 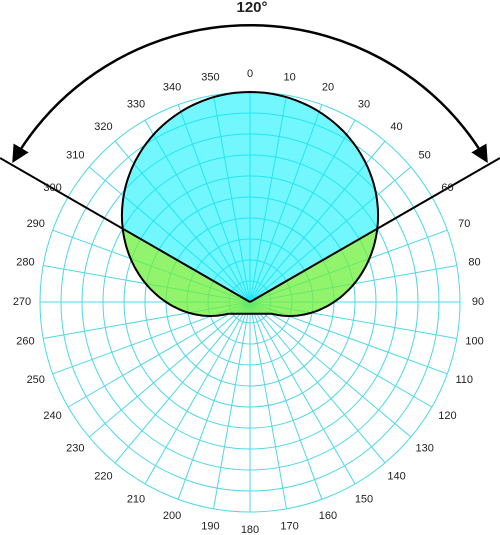 What do you see at coordinates (210, 526) in the screenshot?
I see `angle-label: 190` at bounding box center [210, 526].